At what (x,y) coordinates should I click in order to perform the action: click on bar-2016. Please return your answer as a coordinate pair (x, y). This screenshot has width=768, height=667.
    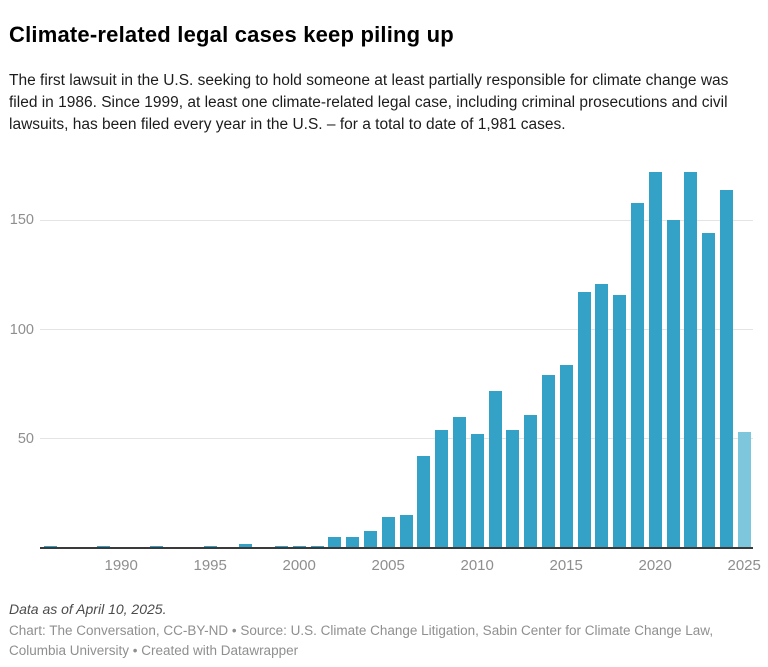
    Looking at the image, I should click on (584, 420).